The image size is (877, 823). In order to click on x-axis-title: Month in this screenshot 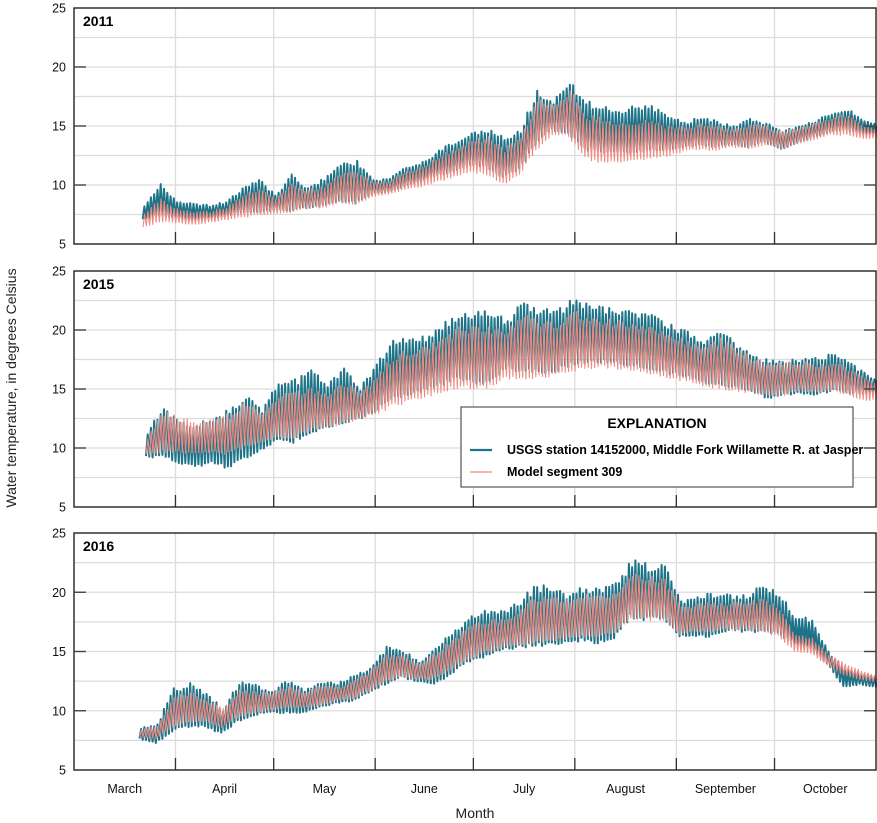, I will do `click(475, 813)`.